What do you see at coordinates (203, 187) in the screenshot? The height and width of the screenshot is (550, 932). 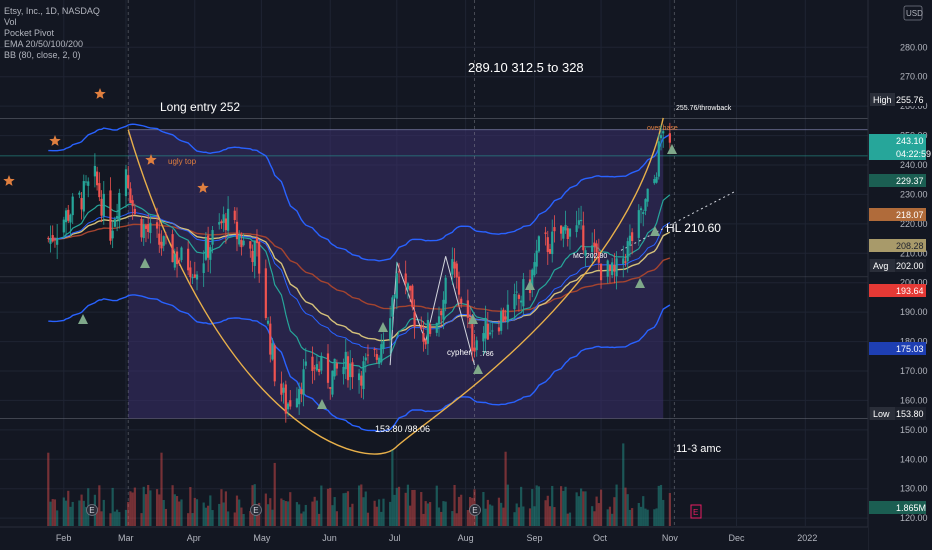 I see `star-marker` at bounding box center [203, 187].